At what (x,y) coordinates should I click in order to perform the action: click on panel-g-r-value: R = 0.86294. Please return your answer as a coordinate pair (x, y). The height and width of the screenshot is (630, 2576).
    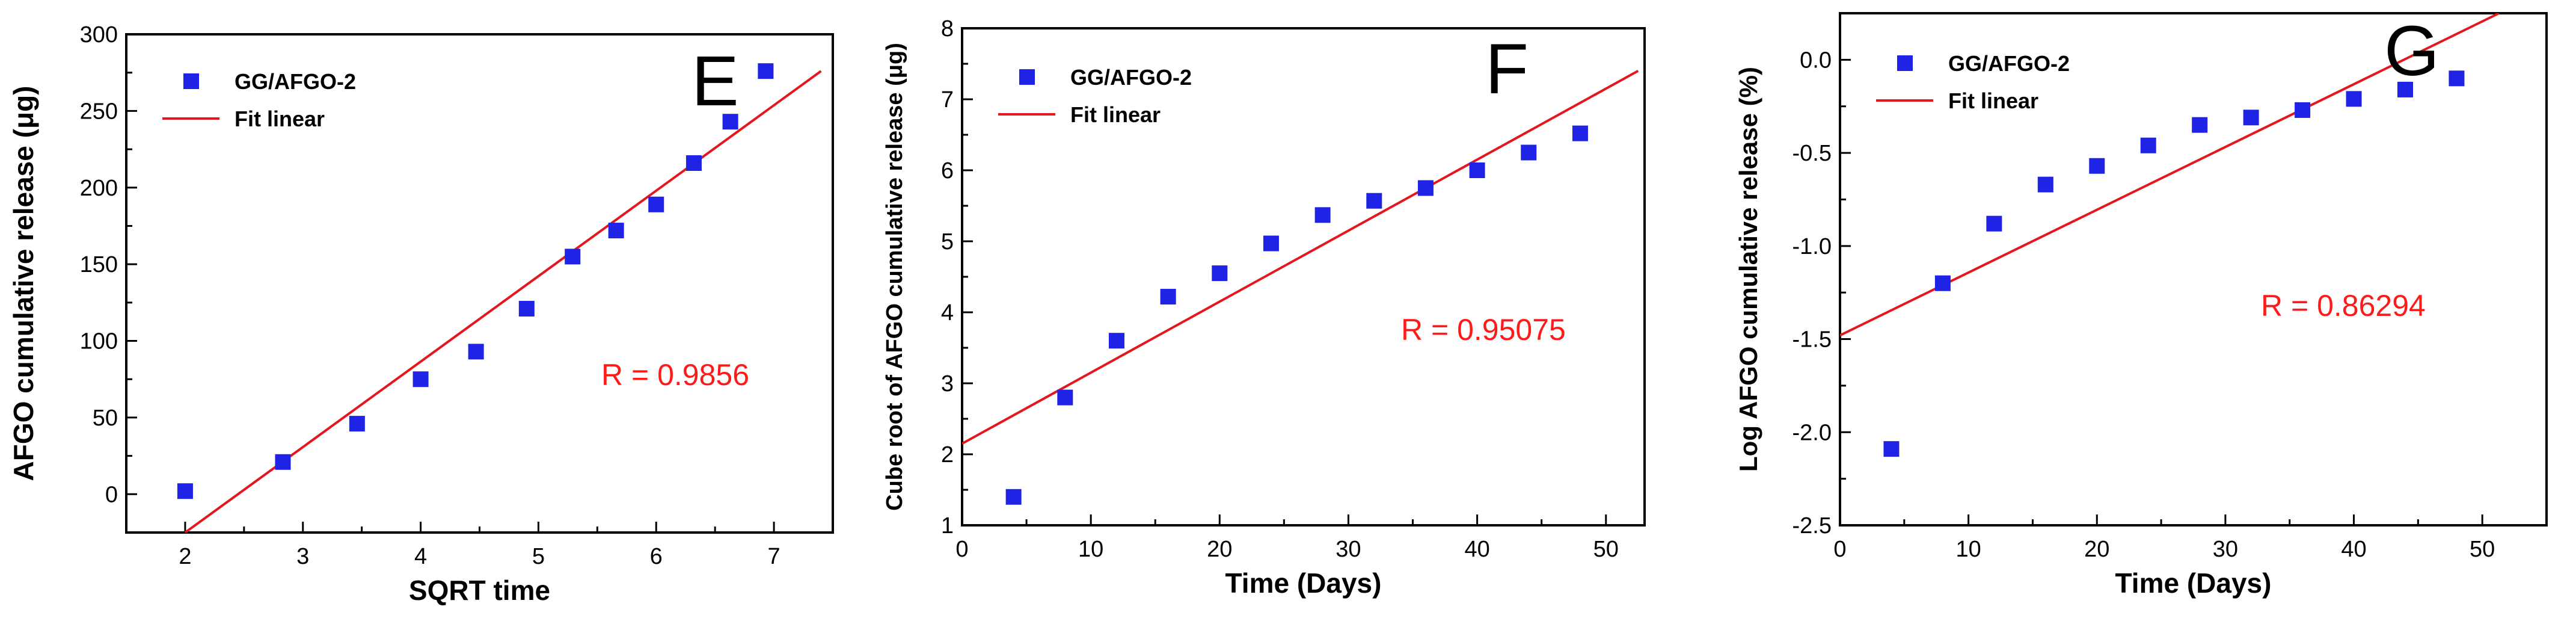
    Looking at the image, I should click on (2343, 306).